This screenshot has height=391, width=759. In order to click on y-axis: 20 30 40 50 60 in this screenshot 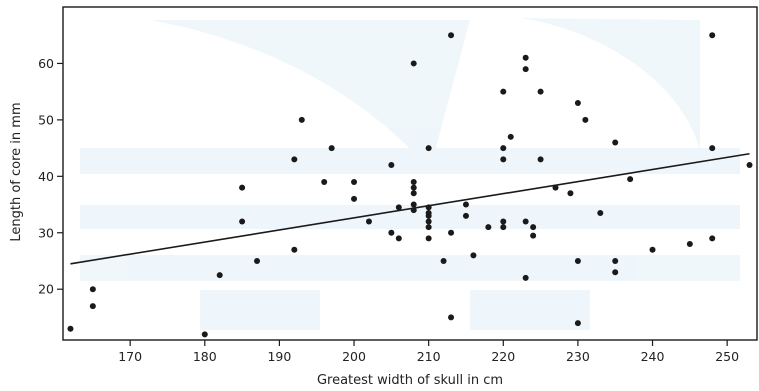, I will do `click(50, 176)`.